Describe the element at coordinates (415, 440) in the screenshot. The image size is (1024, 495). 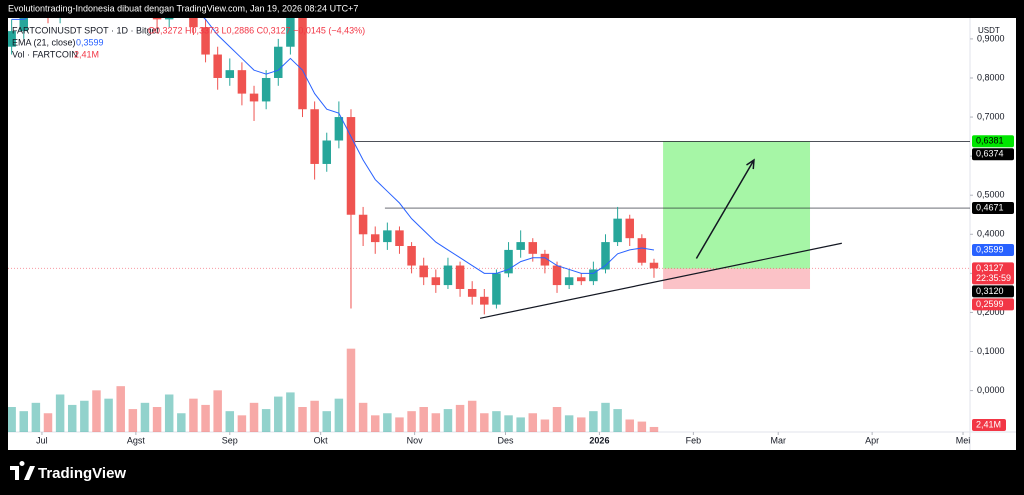
I see `x-tick-label: Nov` at that location.